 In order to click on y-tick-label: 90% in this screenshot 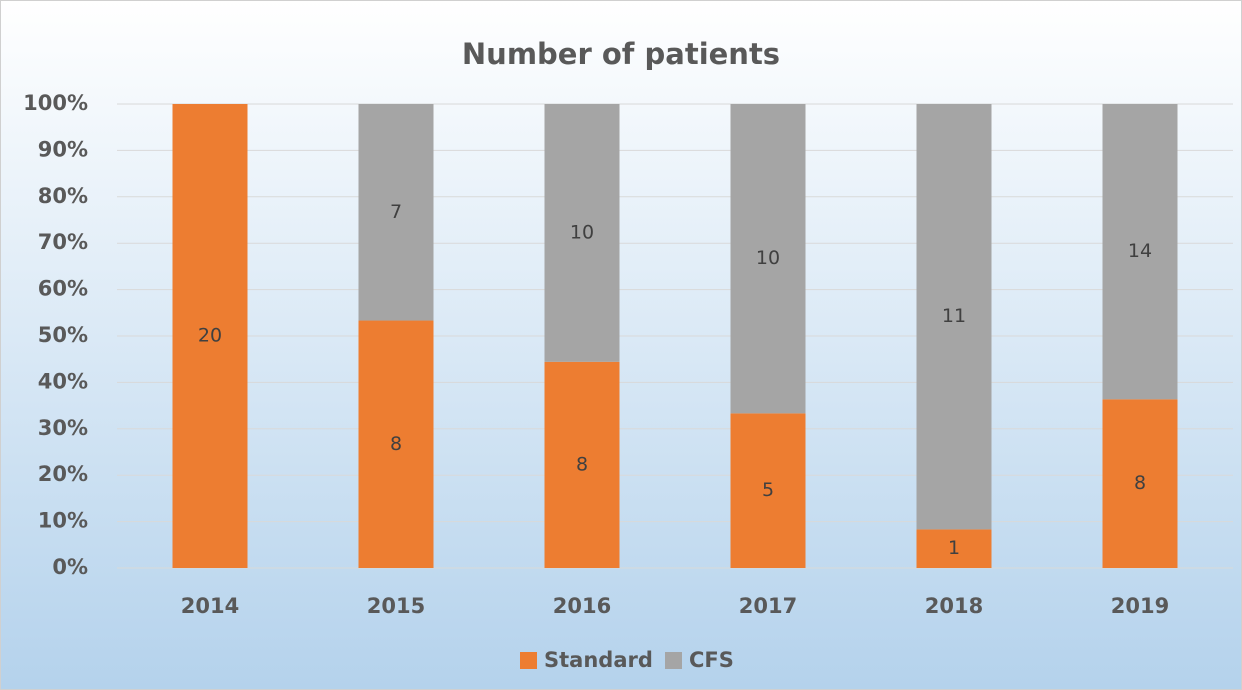, I will do `click(63, 149)`.